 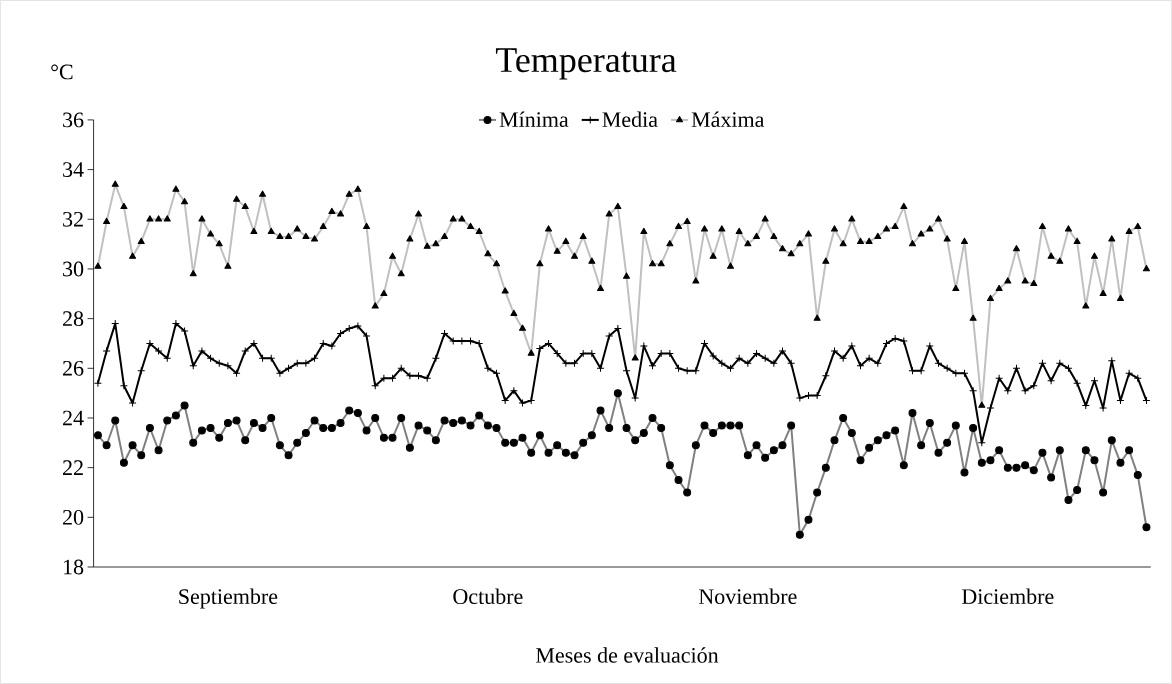 I want to click on x-tick-label: Septiembre, so click(x=228, y=598).